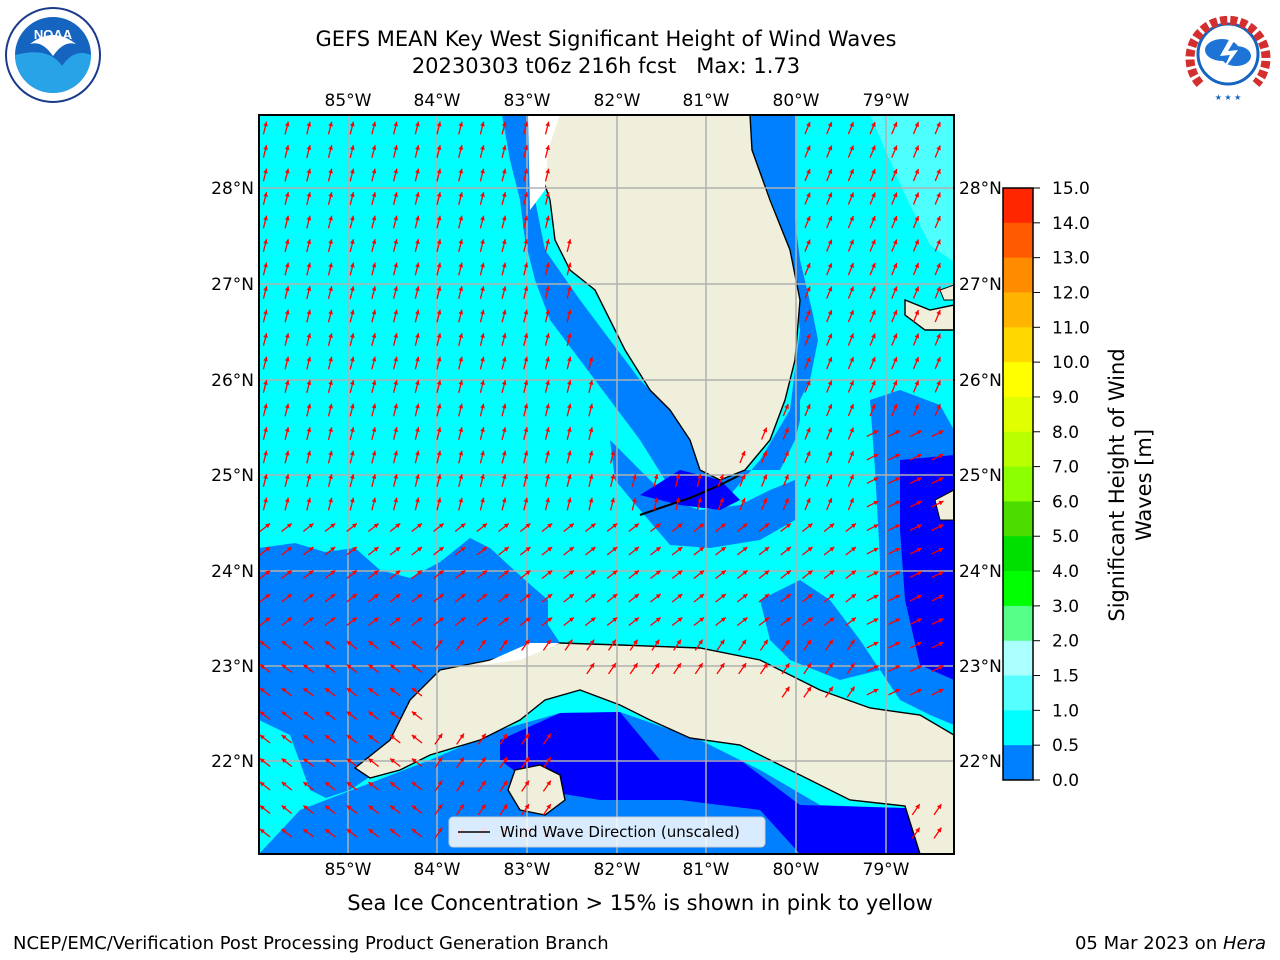  What do you see at coordinates (1065, 642) in the screenshot?
I see `colorbar-tick-label: 2.0` at bounding box center [1065, 642].